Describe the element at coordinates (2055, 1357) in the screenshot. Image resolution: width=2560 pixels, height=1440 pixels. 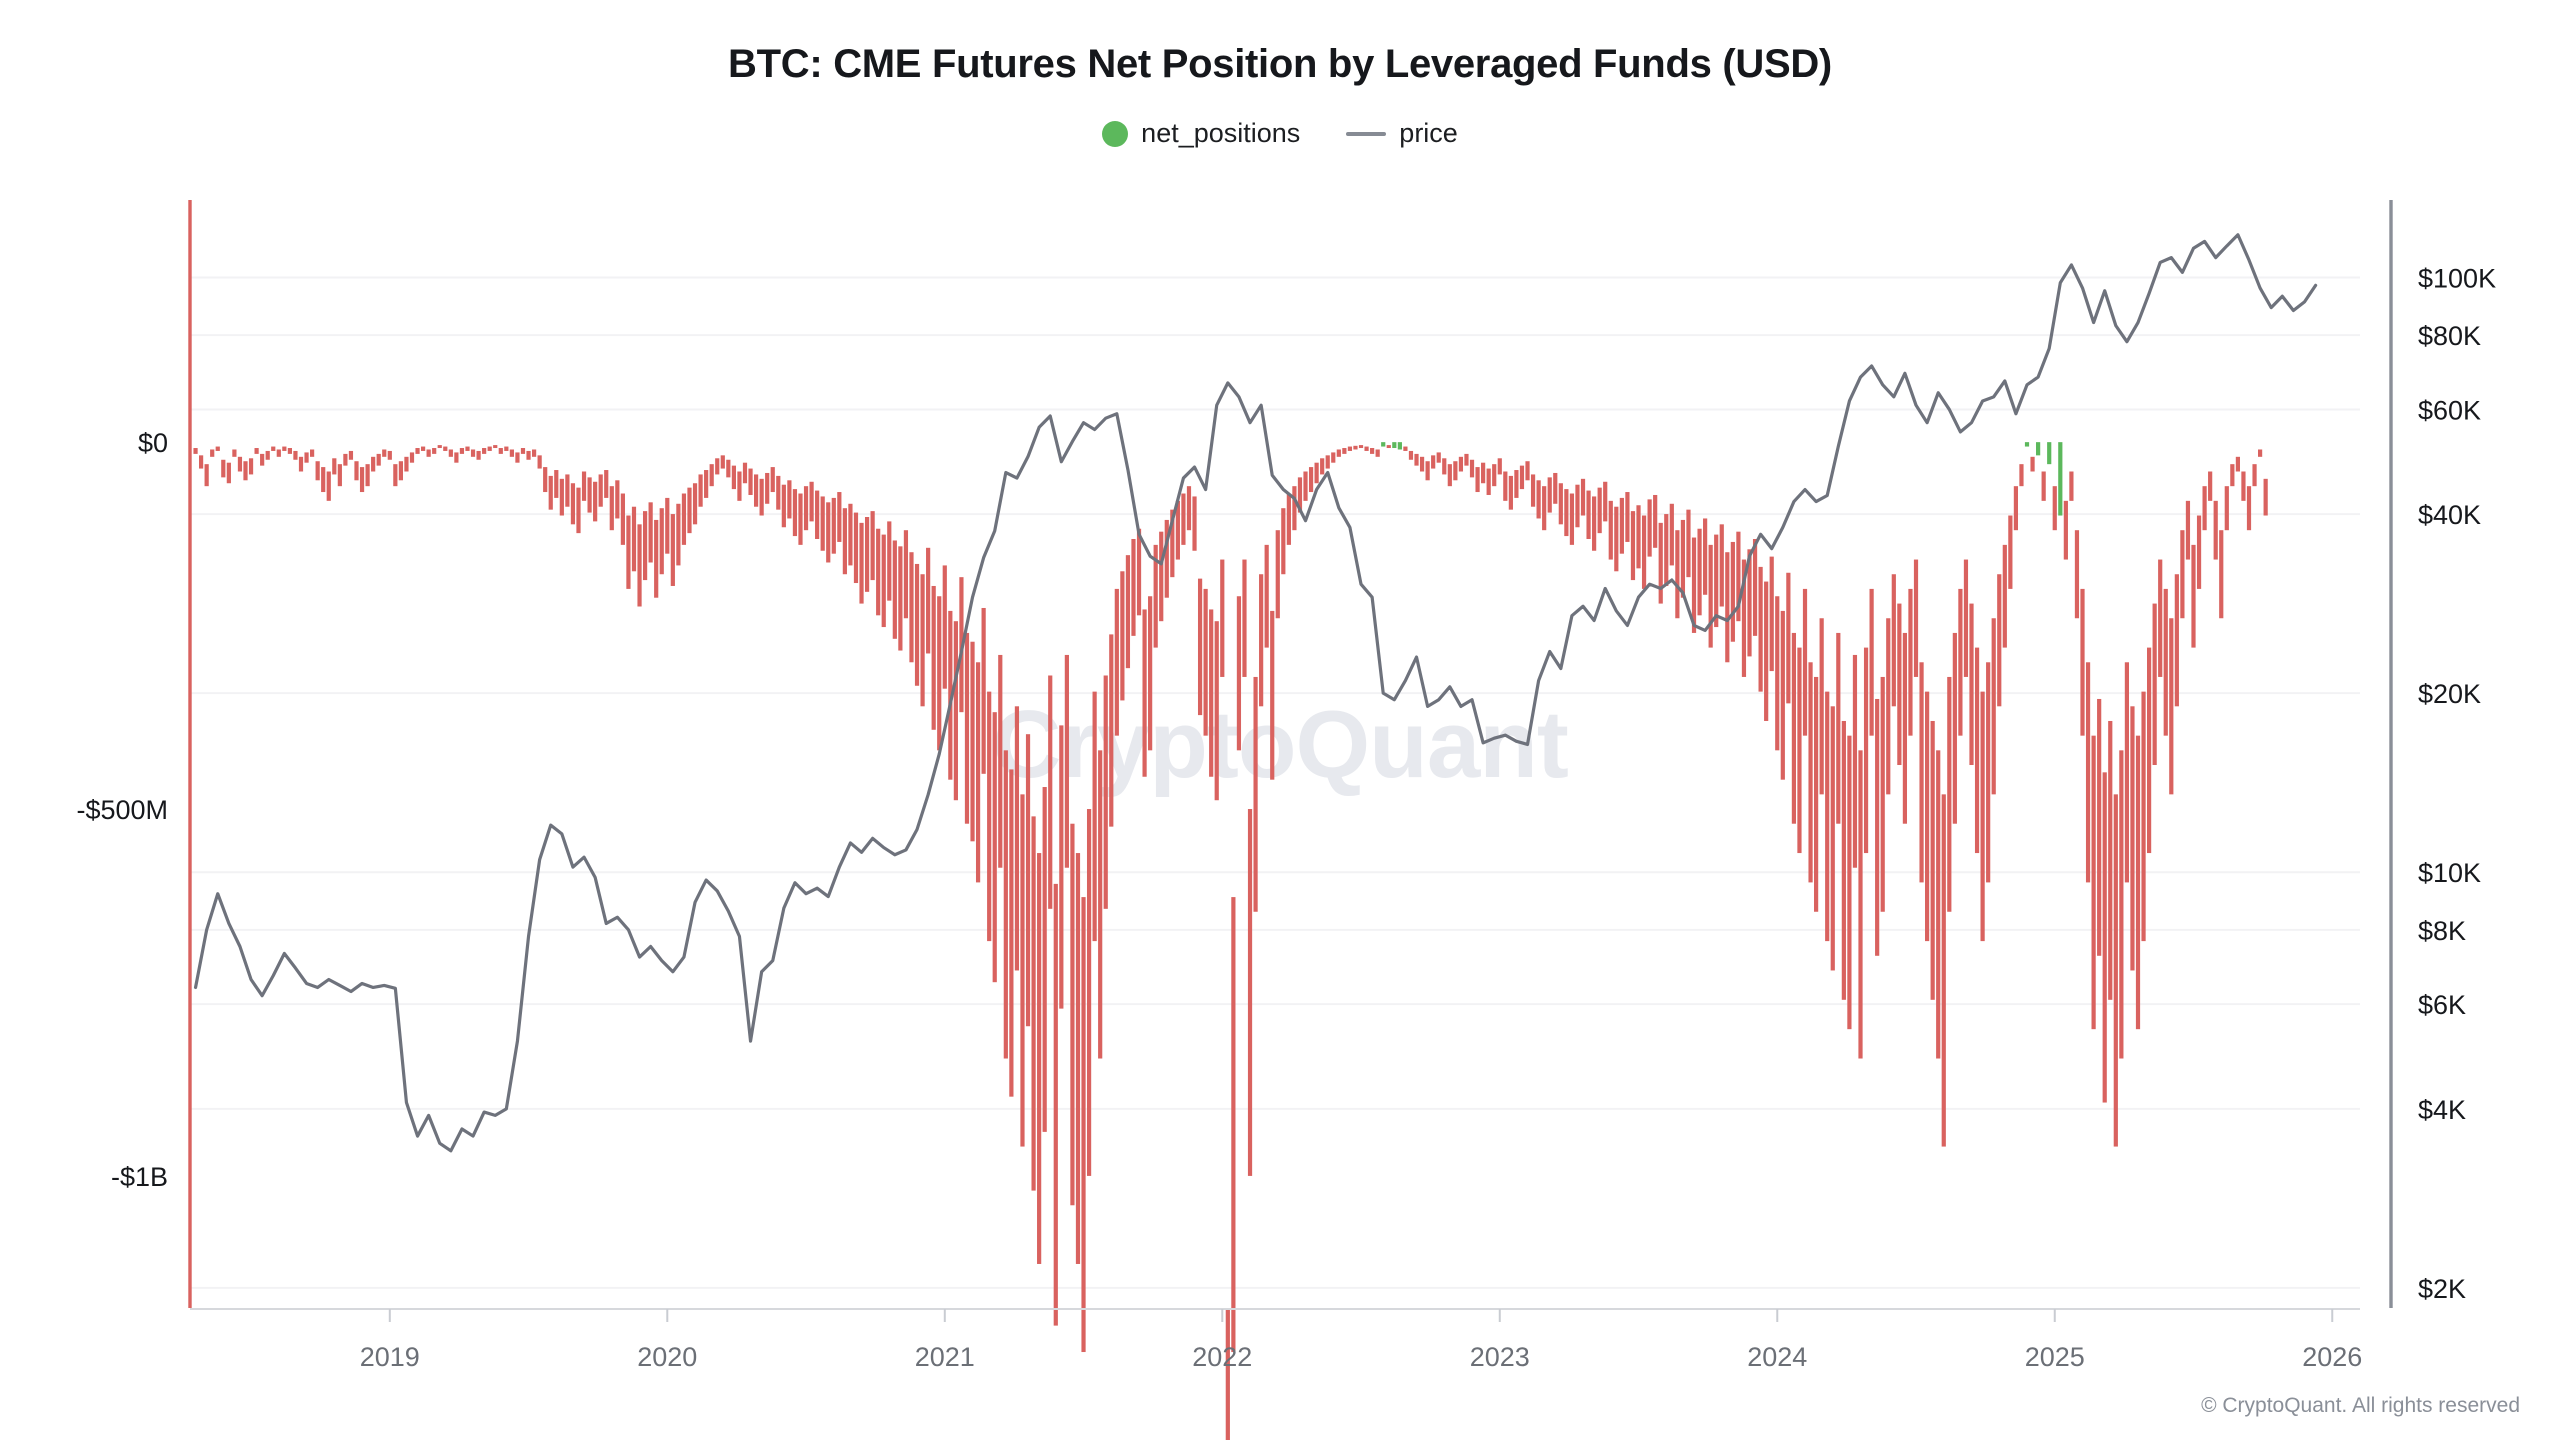
I see `x-tick-label: 2025` at that location.